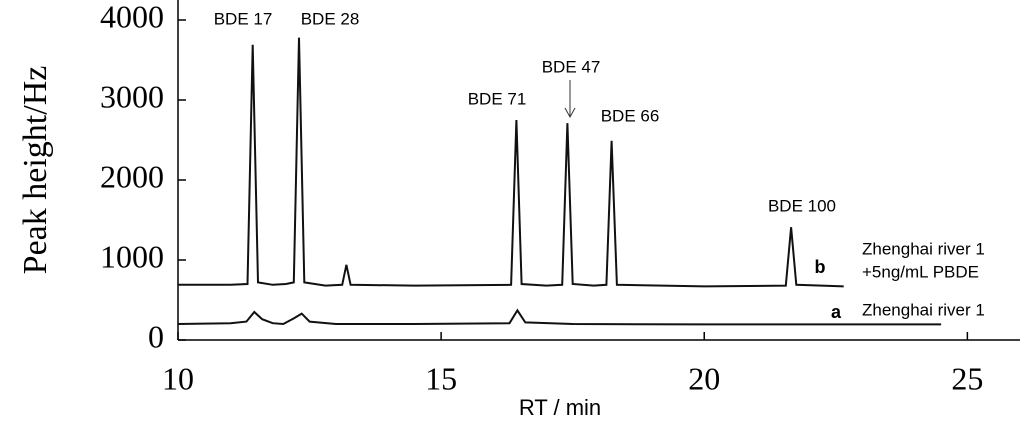 The image size is (1024, 422). What do you see at coordinates (967, 378) in the screenshot?
I see `x-tick-label: 25` at bounding box center [967, 378].